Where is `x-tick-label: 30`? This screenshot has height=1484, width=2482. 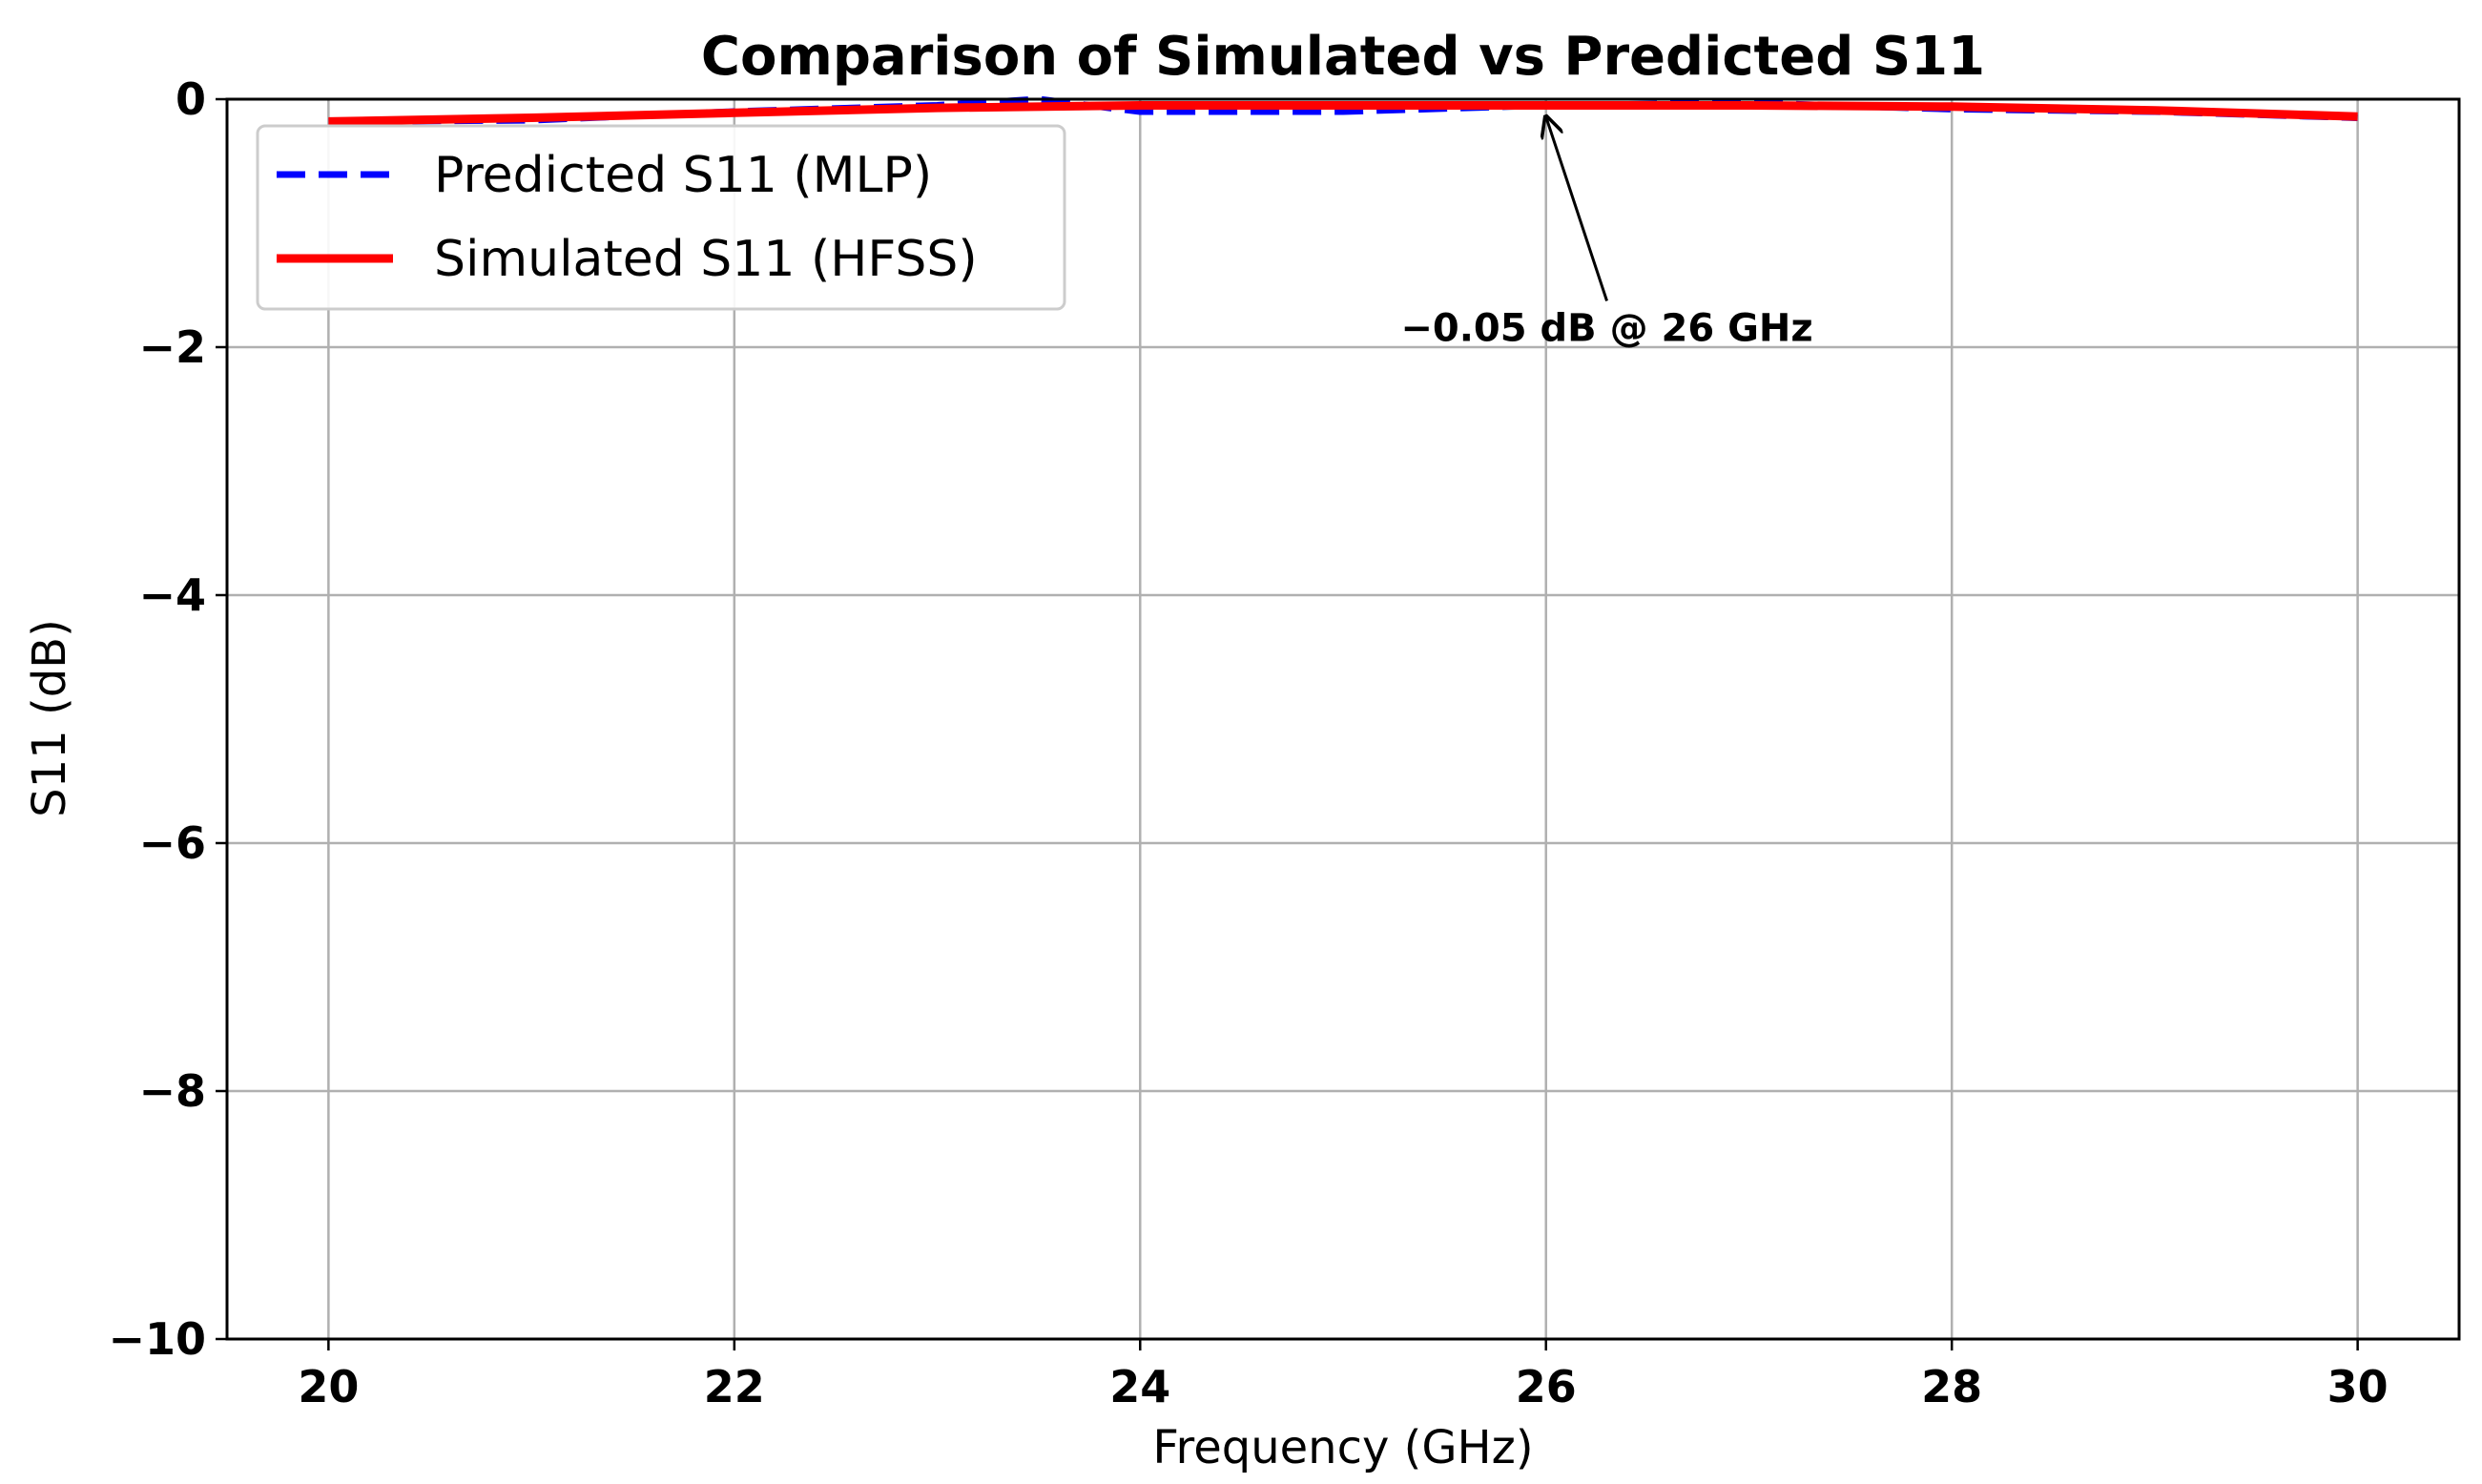
x-tick-label: 30 is located at coordinates (2358, 1386).